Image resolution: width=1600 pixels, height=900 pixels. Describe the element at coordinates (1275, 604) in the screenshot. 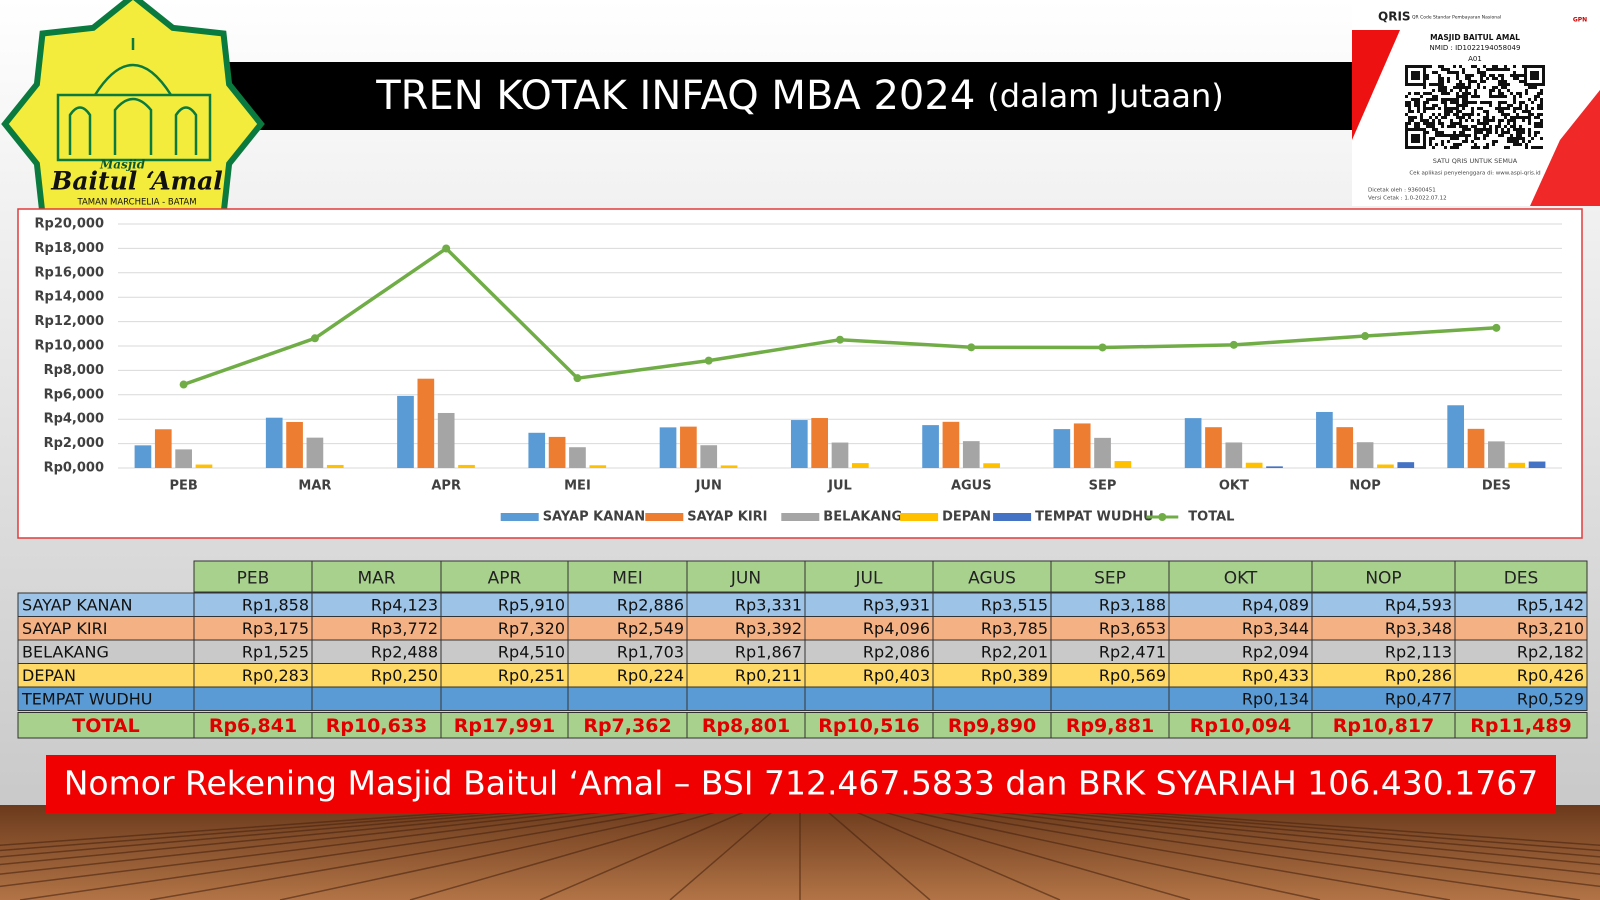

I see `table-value: Rp4,089` at that location.